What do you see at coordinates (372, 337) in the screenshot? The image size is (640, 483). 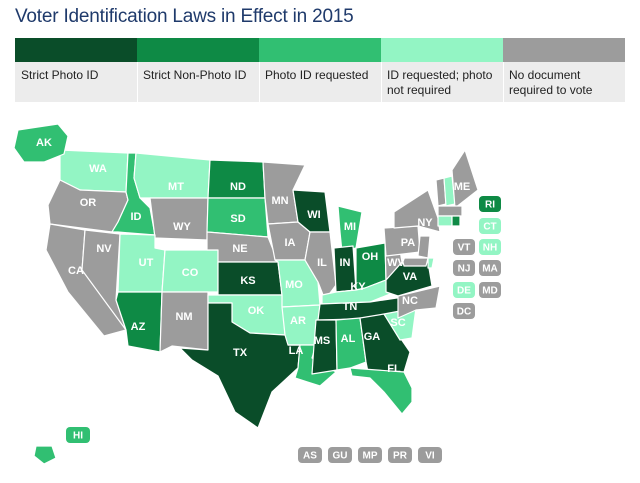 I see `state-label-ga: GA` at bounding box center [372, 337].